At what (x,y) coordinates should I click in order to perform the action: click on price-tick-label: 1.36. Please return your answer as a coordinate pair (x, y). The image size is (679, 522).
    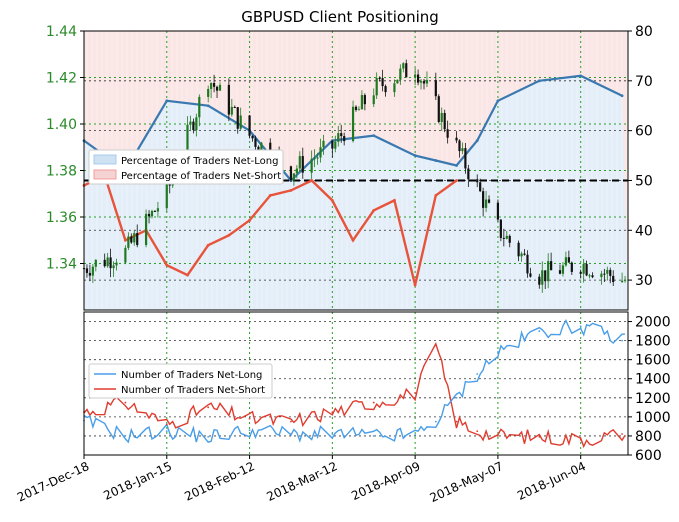
    Looking at the image, I should click on (61, 218).